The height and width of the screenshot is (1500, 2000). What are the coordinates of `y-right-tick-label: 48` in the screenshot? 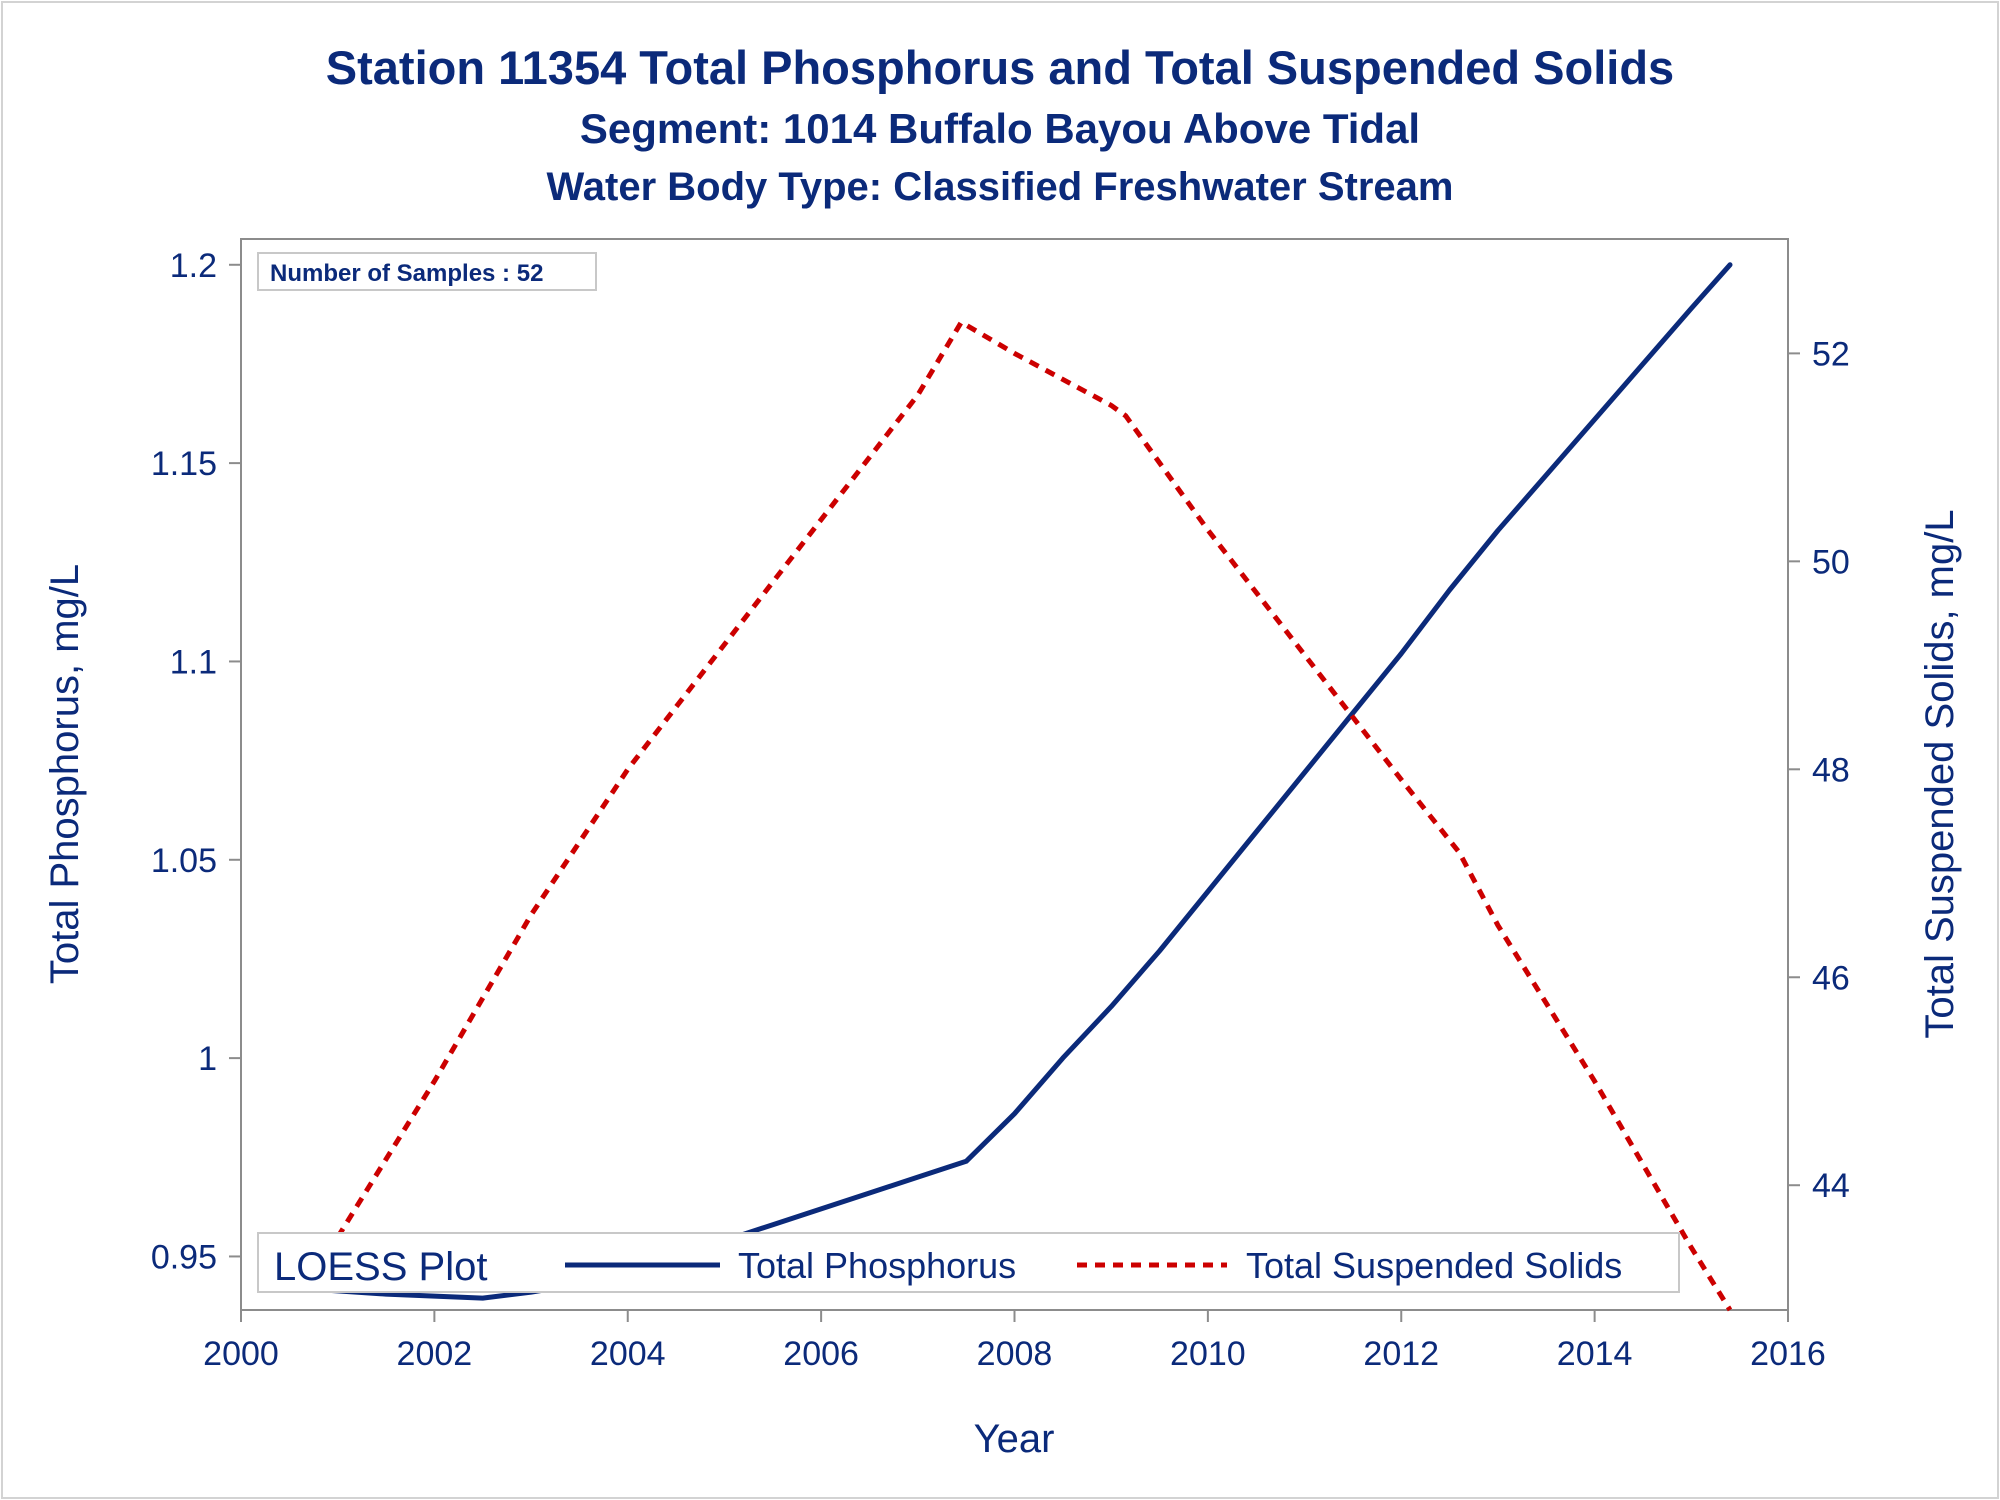 It's located at (1831, 770).